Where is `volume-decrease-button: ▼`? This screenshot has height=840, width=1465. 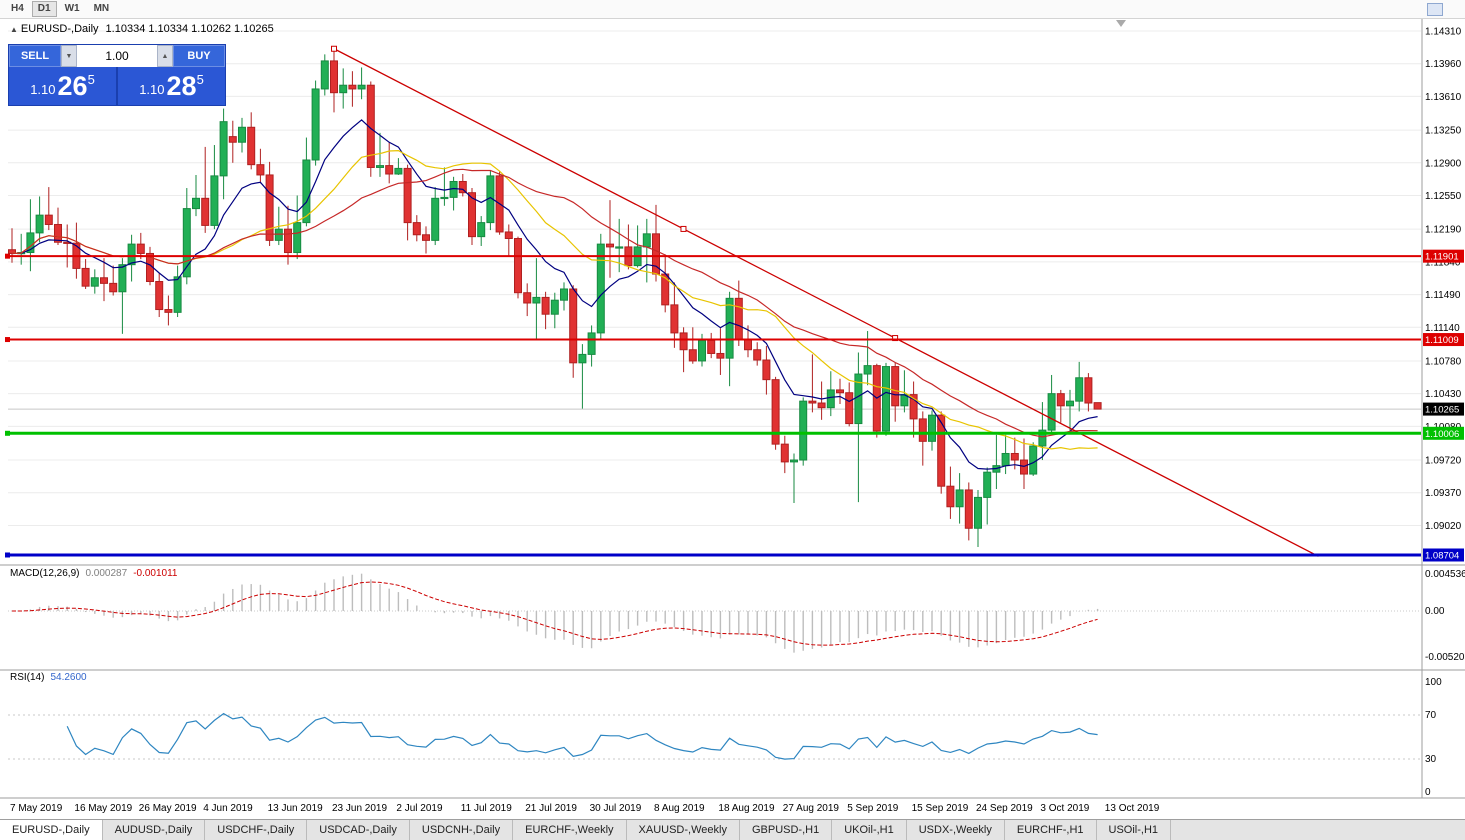 volume-decrease-button: ▼ is located at coordinates (69, 56).